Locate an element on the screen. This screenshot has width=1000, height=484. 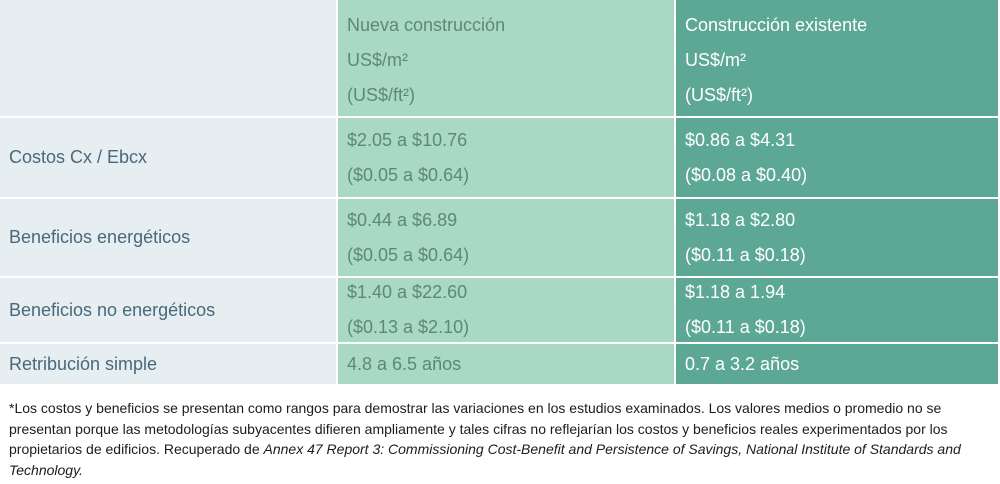
row-energy-benefits-new: $0.44 a $6.89 ($0.05 a $0.64) is located at coordinates (507, 238).